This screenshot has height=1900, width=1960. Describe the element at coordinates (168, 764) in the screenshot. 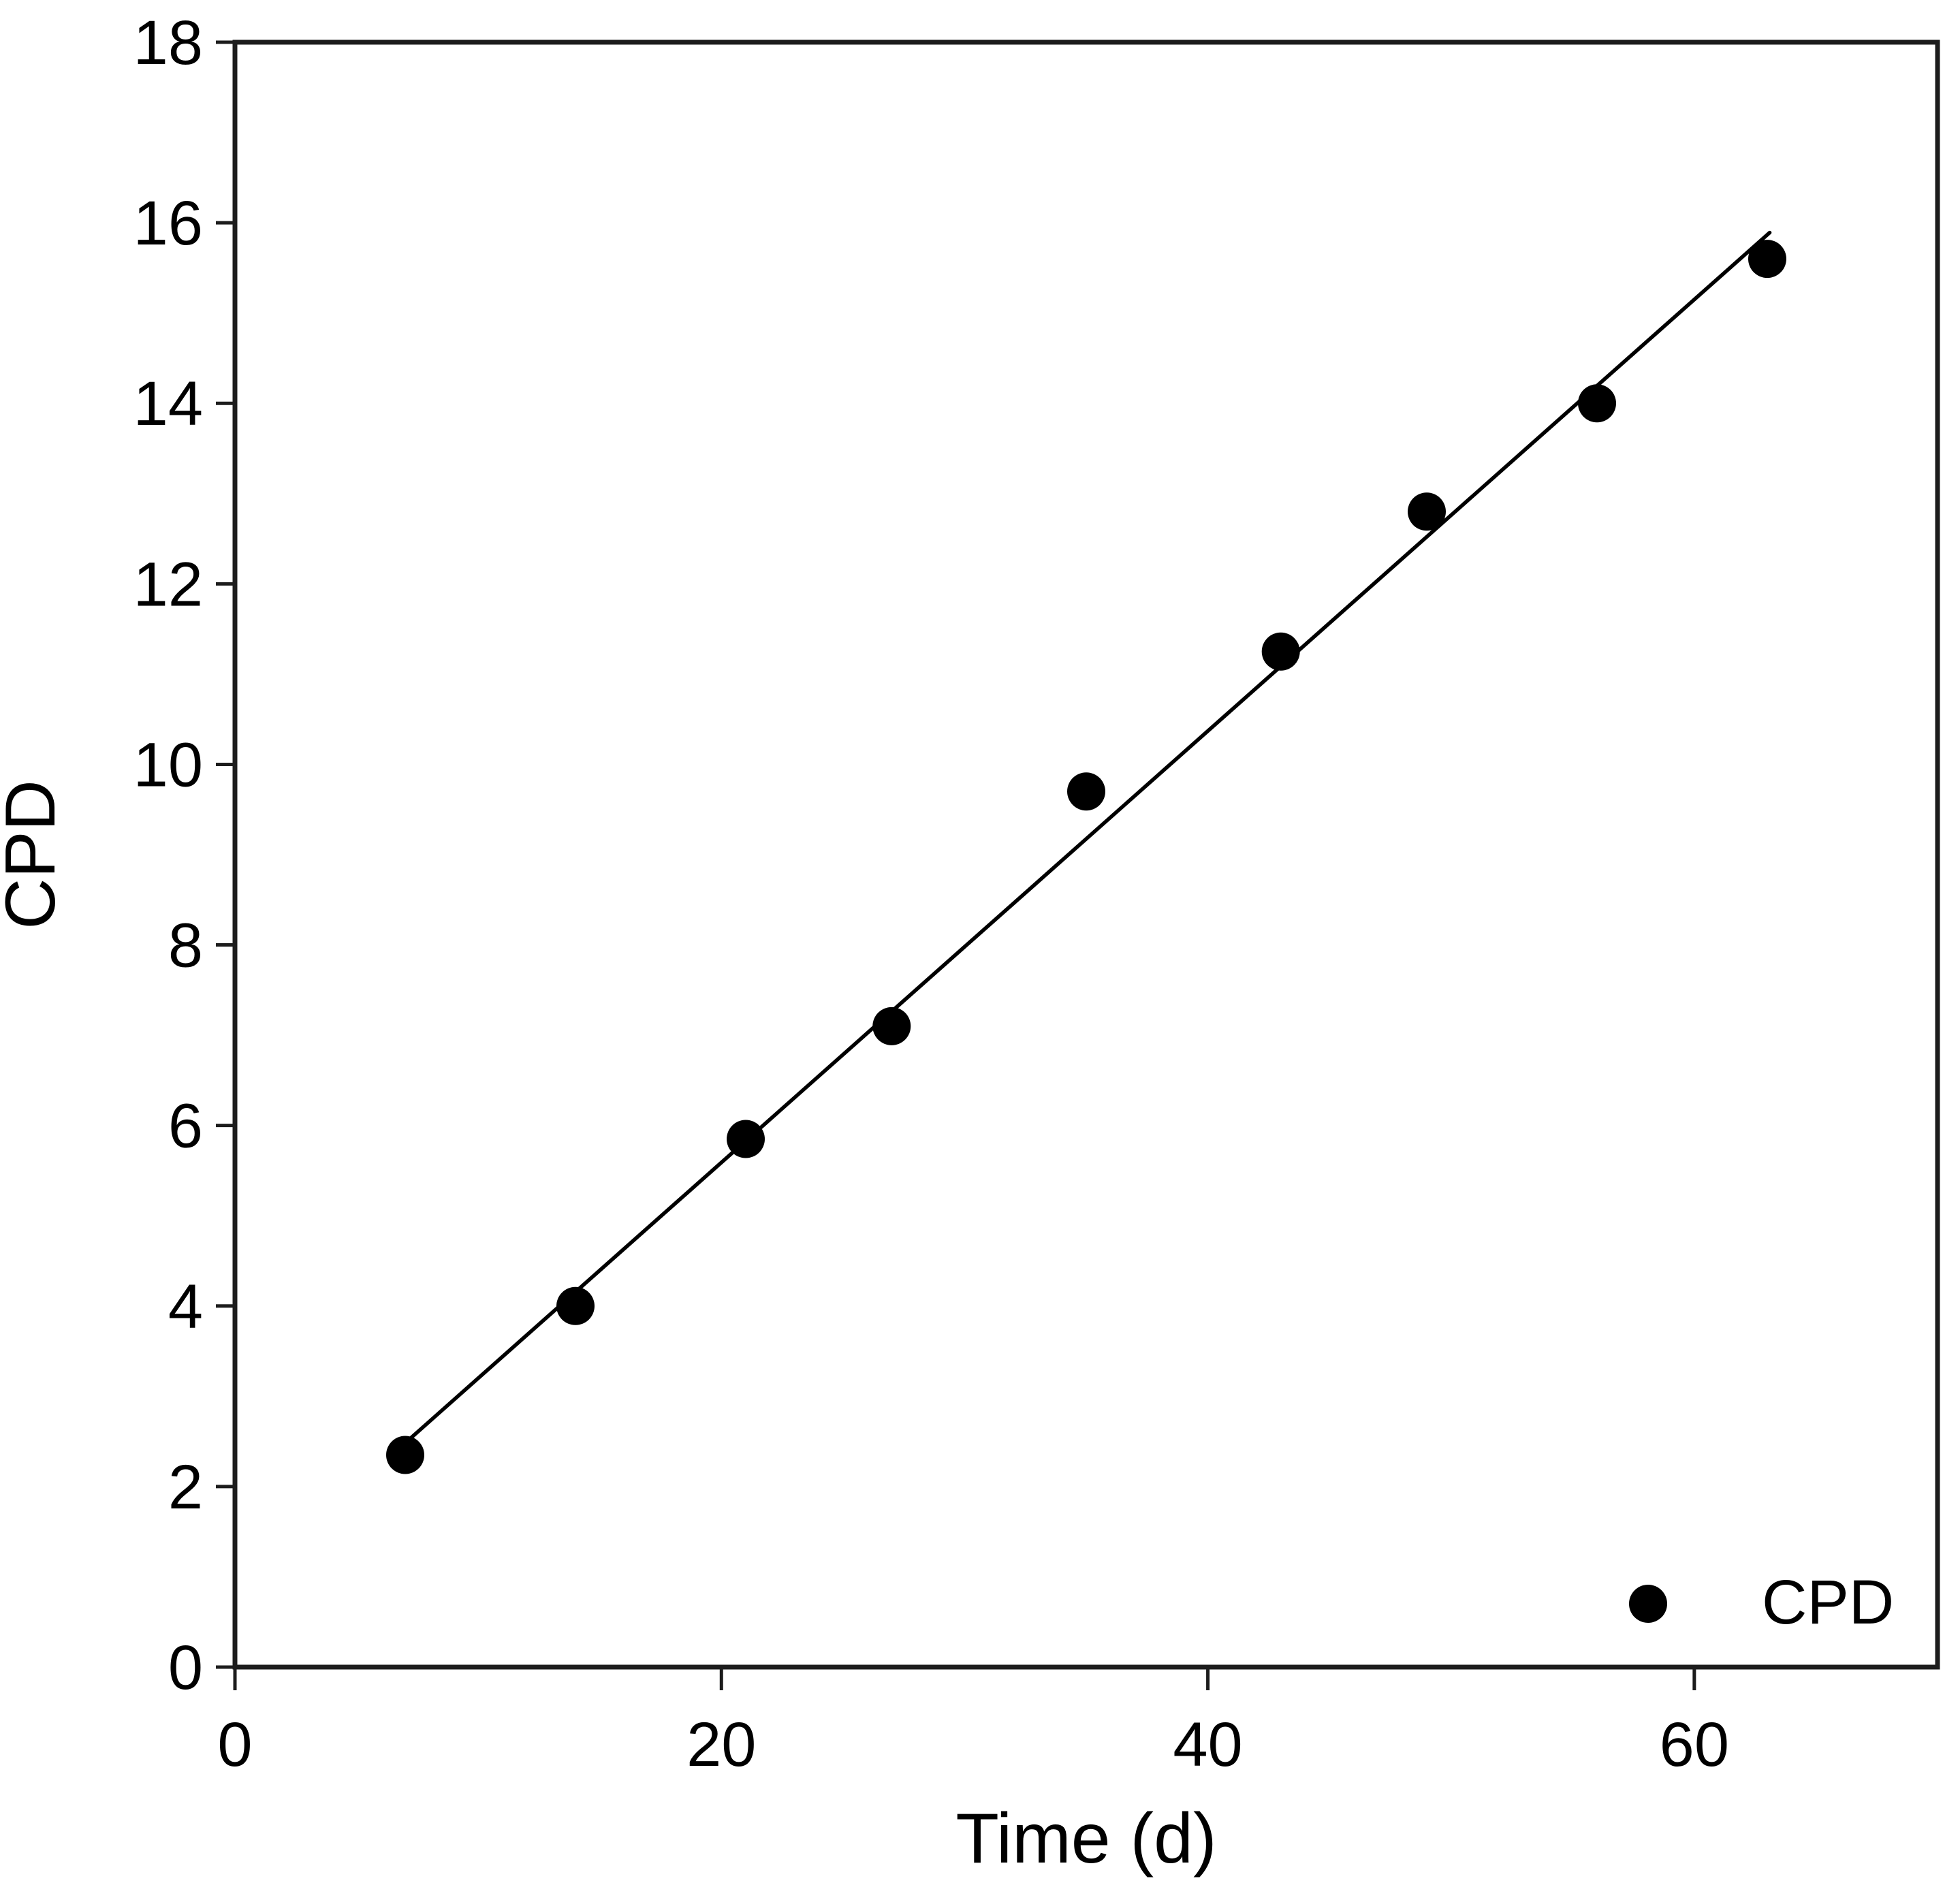

I see `y-tick-label: 10` at that location.